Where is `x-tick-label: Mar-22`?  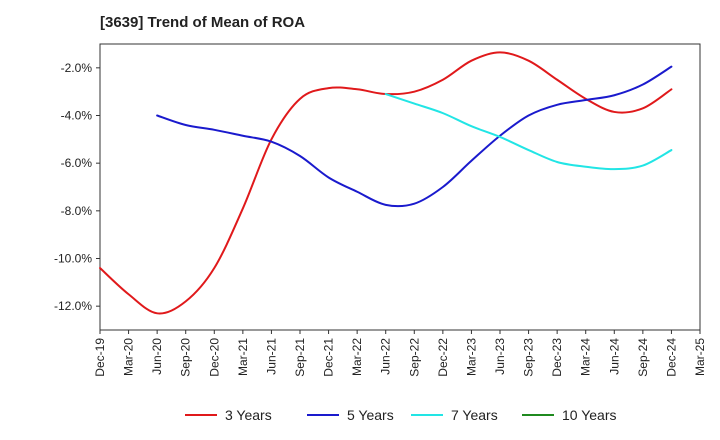
x-tick-label: Mar-22 is located at coordinates (357, 357).